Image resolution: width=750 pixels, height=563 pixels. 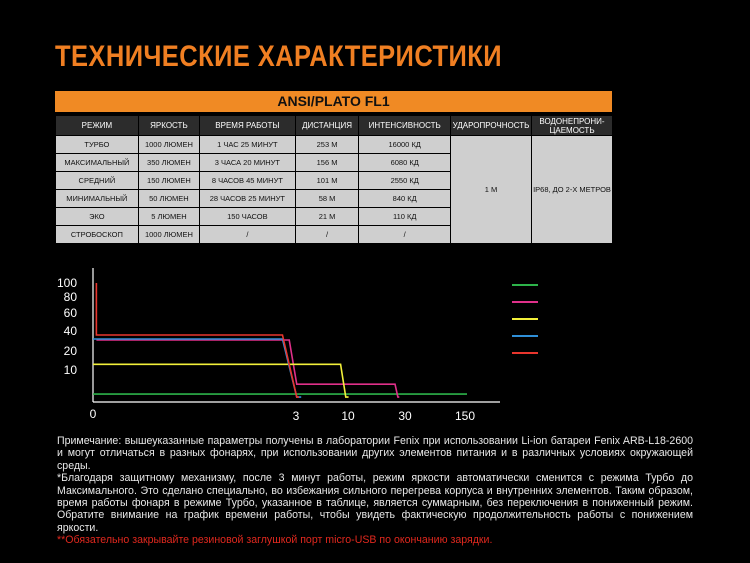 I want to click on table-cell: 3 ЧАСА 20 МИНУТ, so click(x=247, y=162).